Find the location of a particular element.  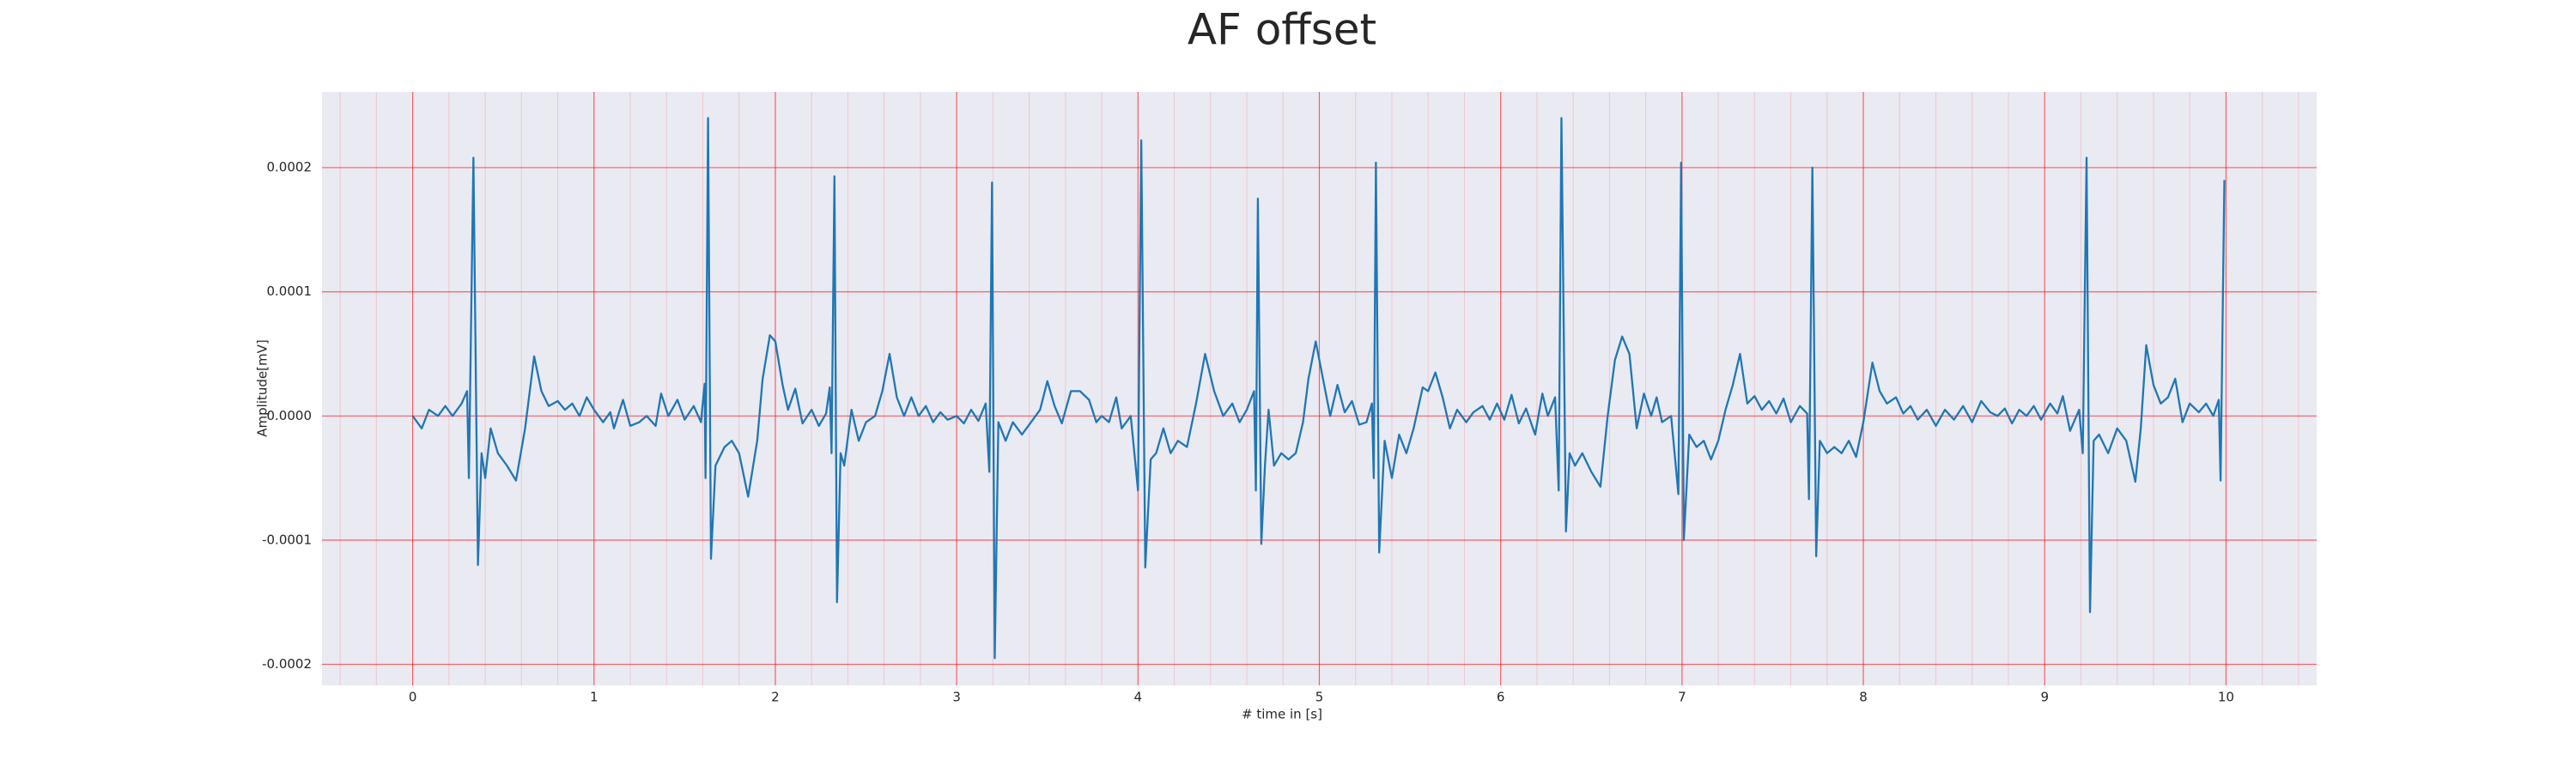

x-tick-label: 2 is located at coordinates (775, 697).